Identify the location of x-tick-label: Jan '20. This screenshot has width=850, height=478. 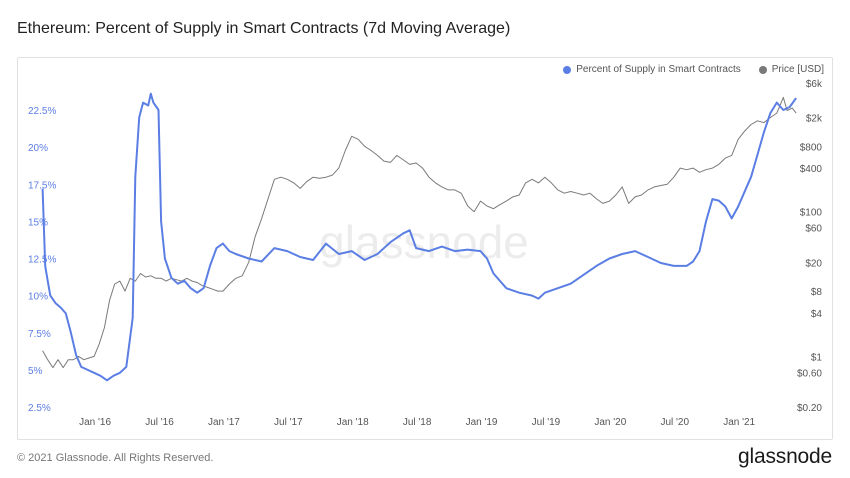
(610, 422).